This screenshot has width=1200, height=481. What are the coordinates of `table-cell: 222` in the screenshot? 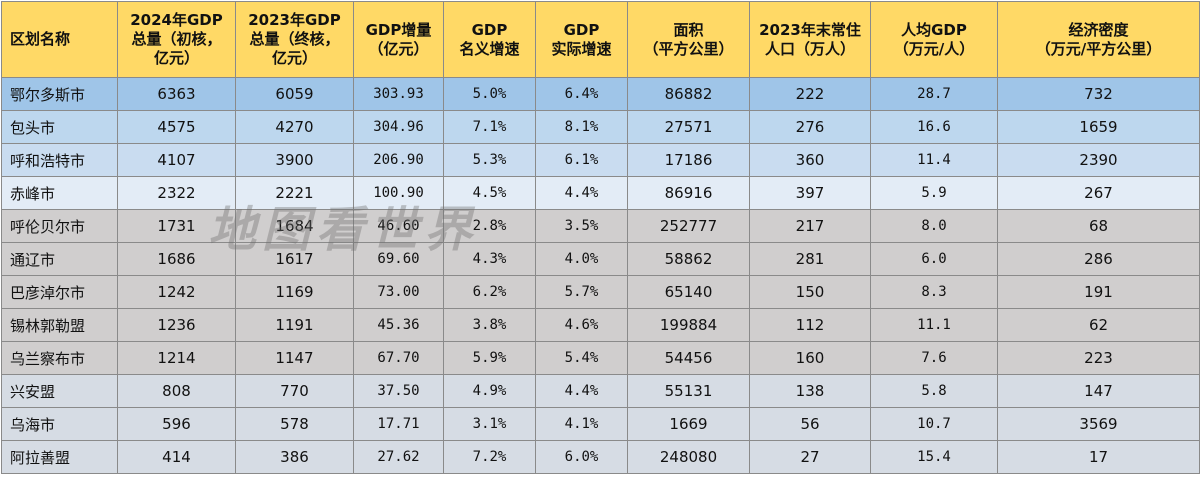 It's located at (810, 94).